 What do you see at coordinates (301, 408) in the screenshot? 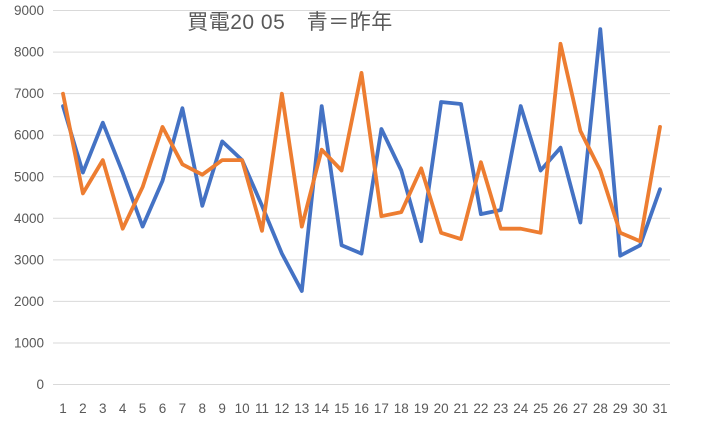
I see `x-axis-label-13: 13` at bounding box center [301, 408].